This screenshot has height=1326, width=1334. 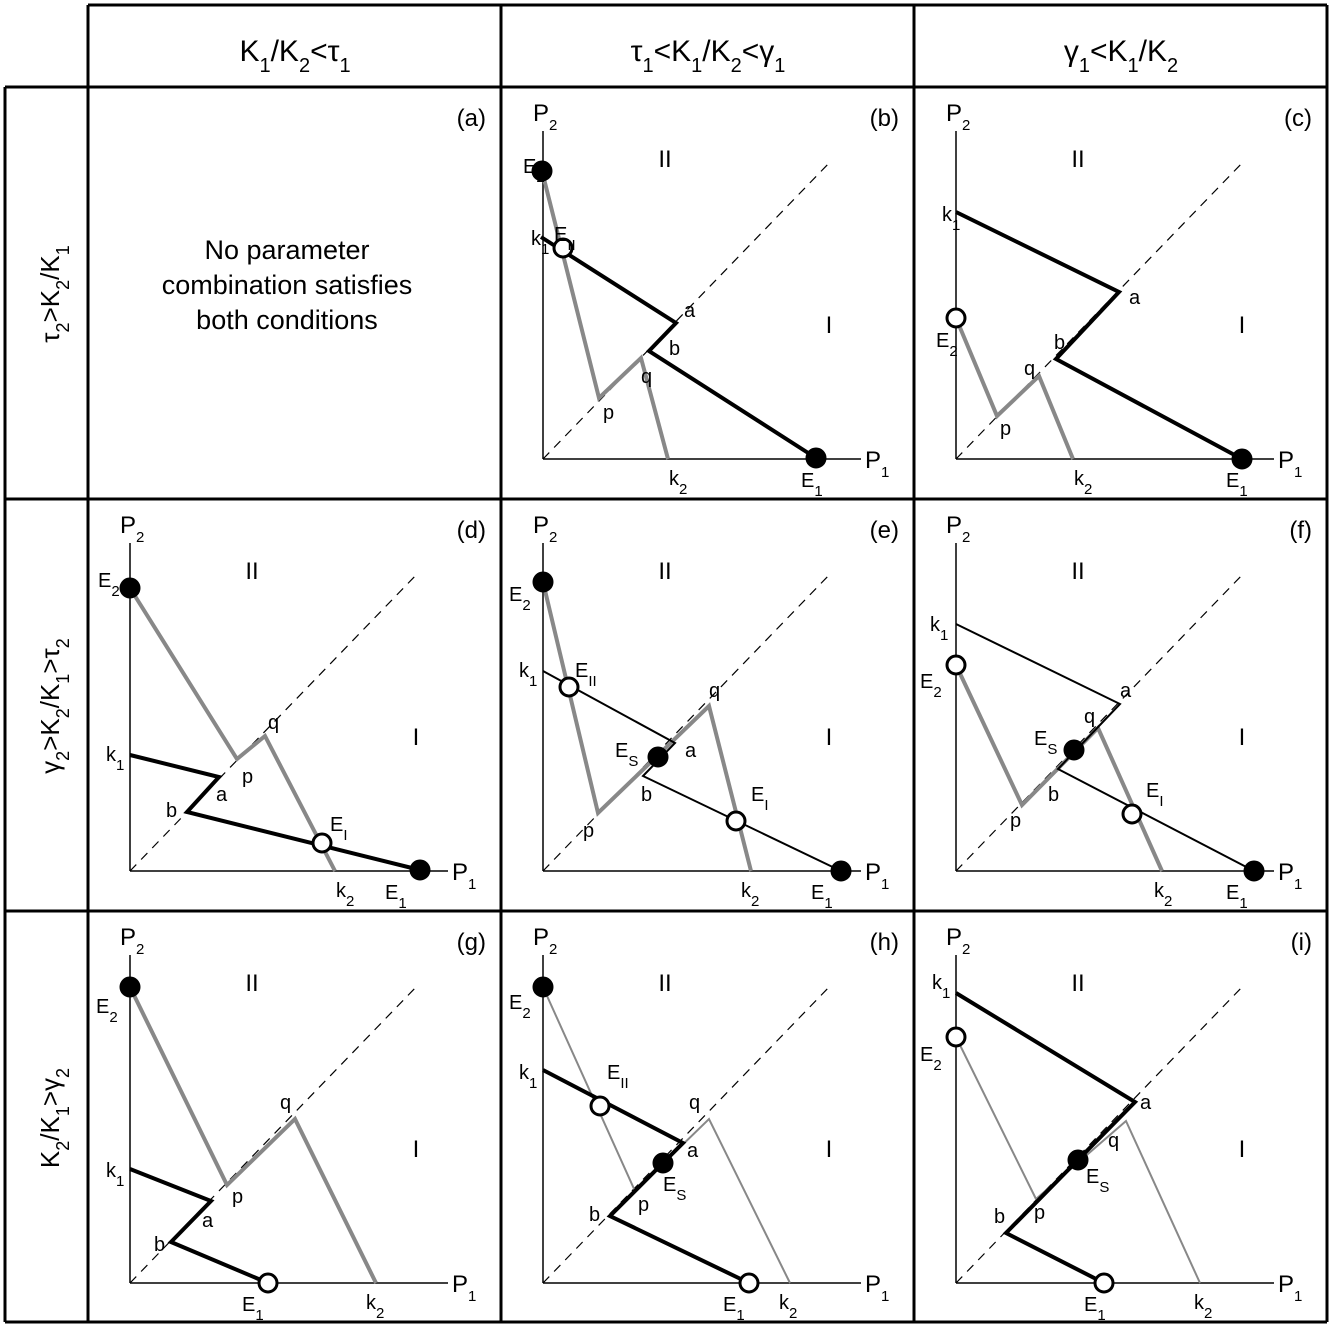 I want to click on panel-i: P1 P2 II I (i) k1 a b p q k2 E2 ES E1, so click(x=1121, y=1118).